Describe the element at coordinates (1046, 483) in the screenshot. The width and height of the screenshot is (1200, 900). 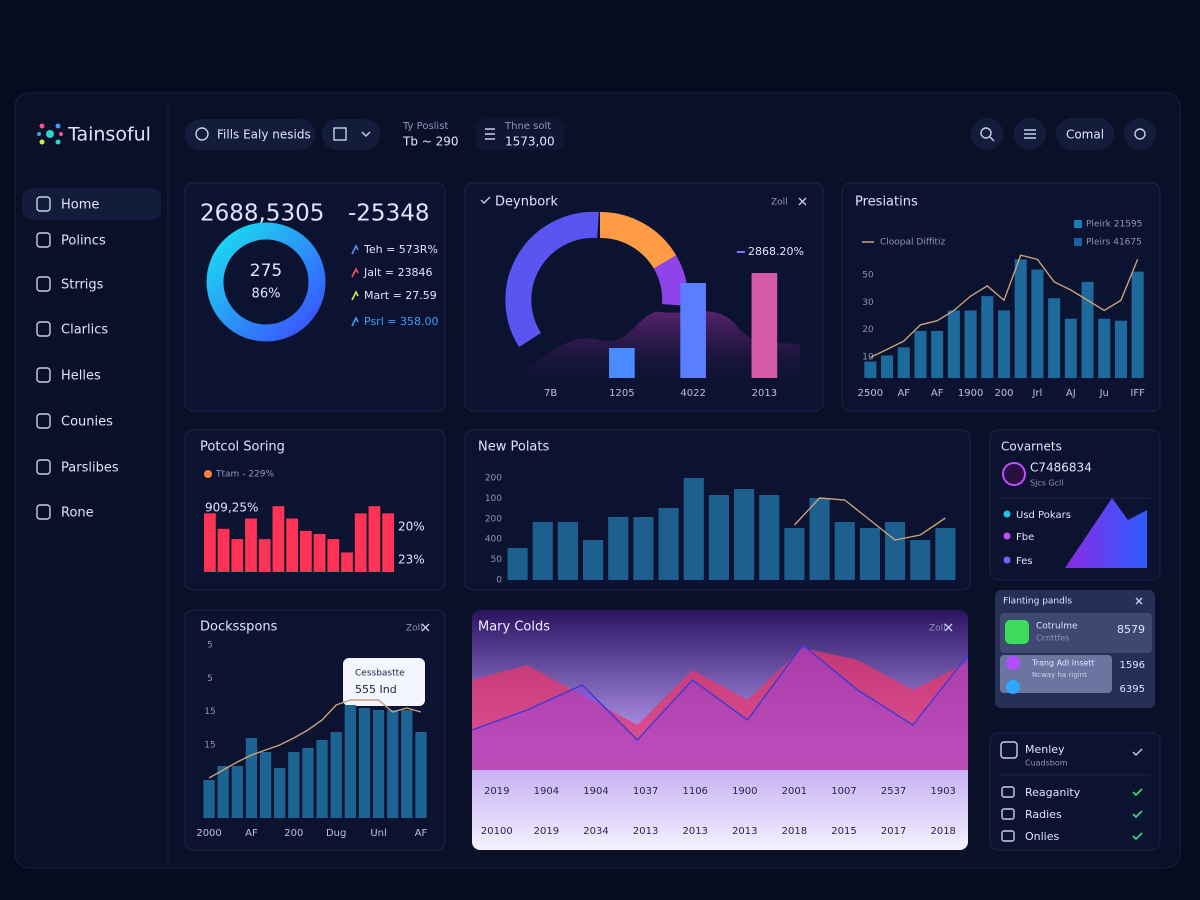
I see `account-sub: Sjcs Gcll` at that location.